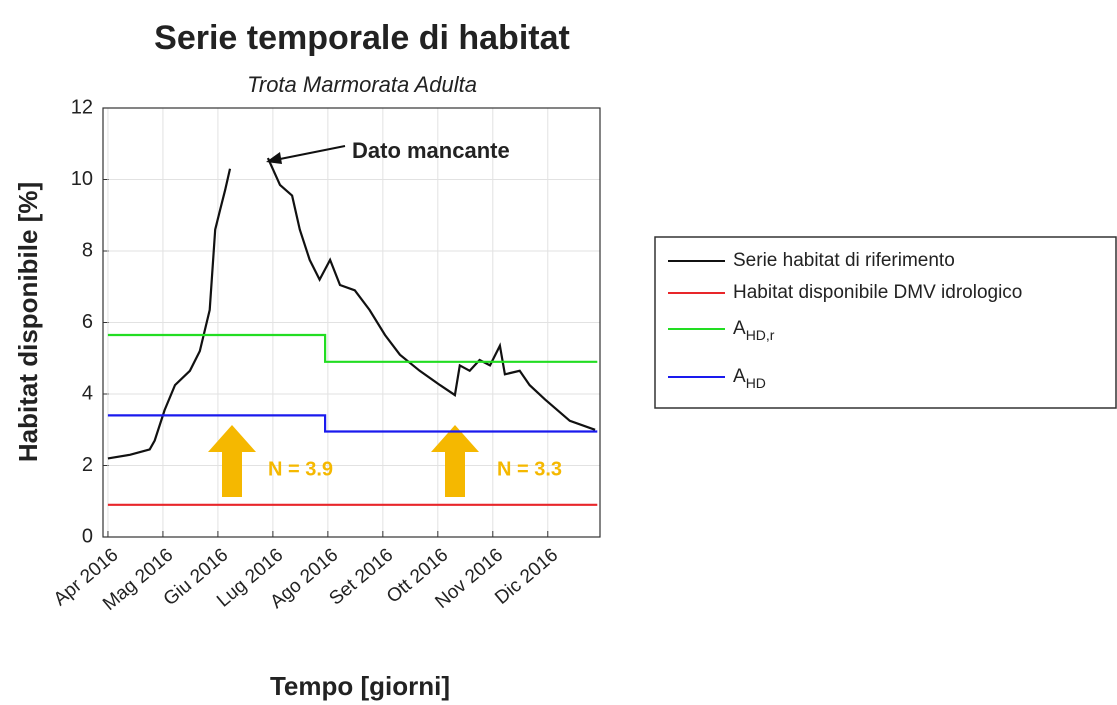 This screenshot has height=705, width=1117. Describe the element at coordinates (87, 322) in the screenshot. I see `y-tick-label: 6` at that location.